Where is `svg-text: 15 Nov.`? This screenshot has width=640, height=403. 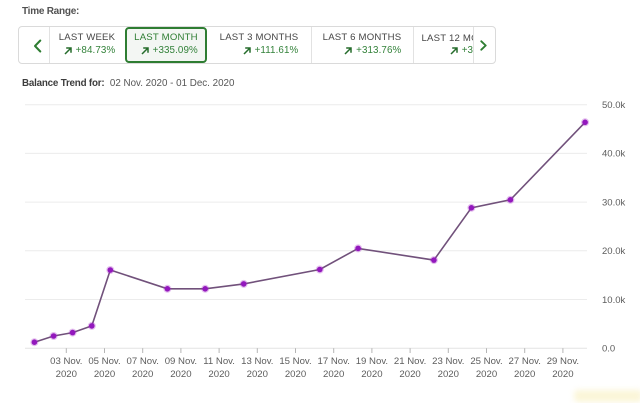
svg-text: 15 Nov. is located at coordinates (295, 361).